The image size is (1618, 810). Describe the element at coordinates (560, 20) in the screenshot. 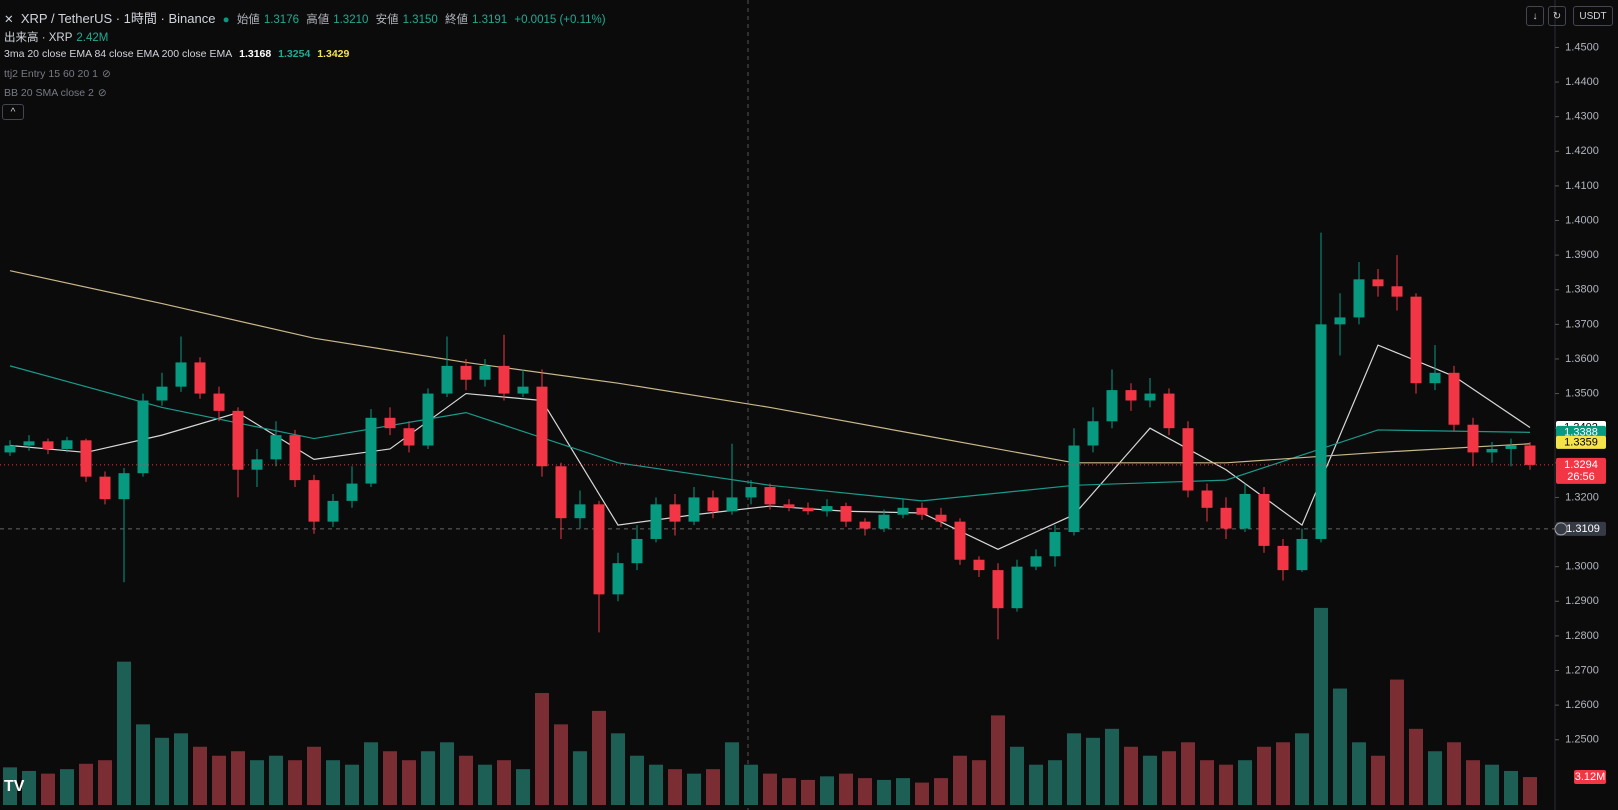

I see `change: +0.0015 (+0.11%)` at that location.